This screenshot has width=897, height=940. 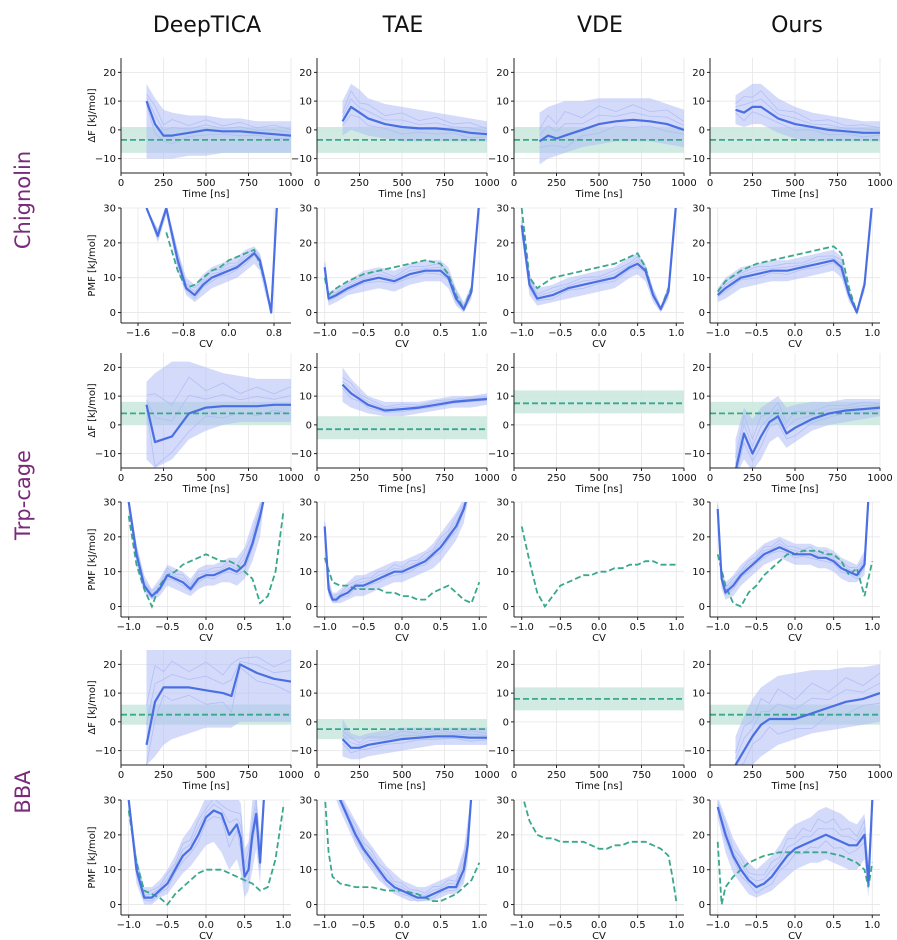 I want to click on panel-chig_vde_df: 0 250 500 750 1000 −10 0 10 20 Time [ns], so click(x=592, y=129).